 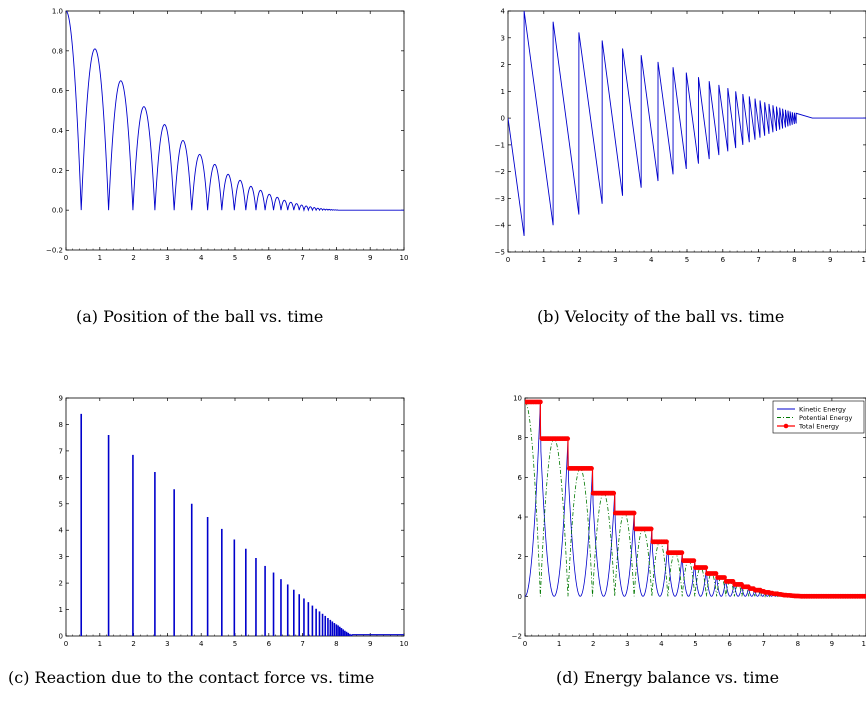 What do you see at coordinates (520, 597) in the screenshot?
I see `chart-d-ytick-label: 0` at bounding box center [520, 597].